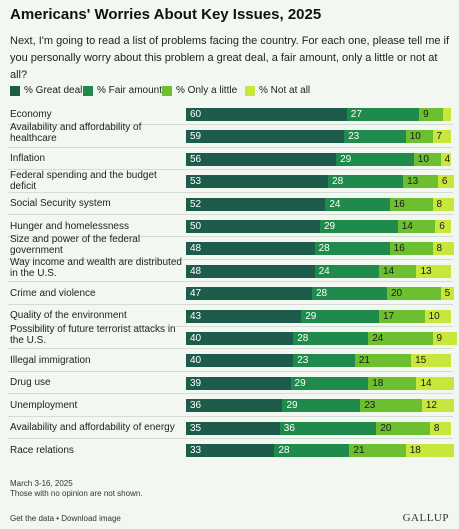 The image size is (459, 529). I want to click on category-label: Race relations, so click(42, 450).